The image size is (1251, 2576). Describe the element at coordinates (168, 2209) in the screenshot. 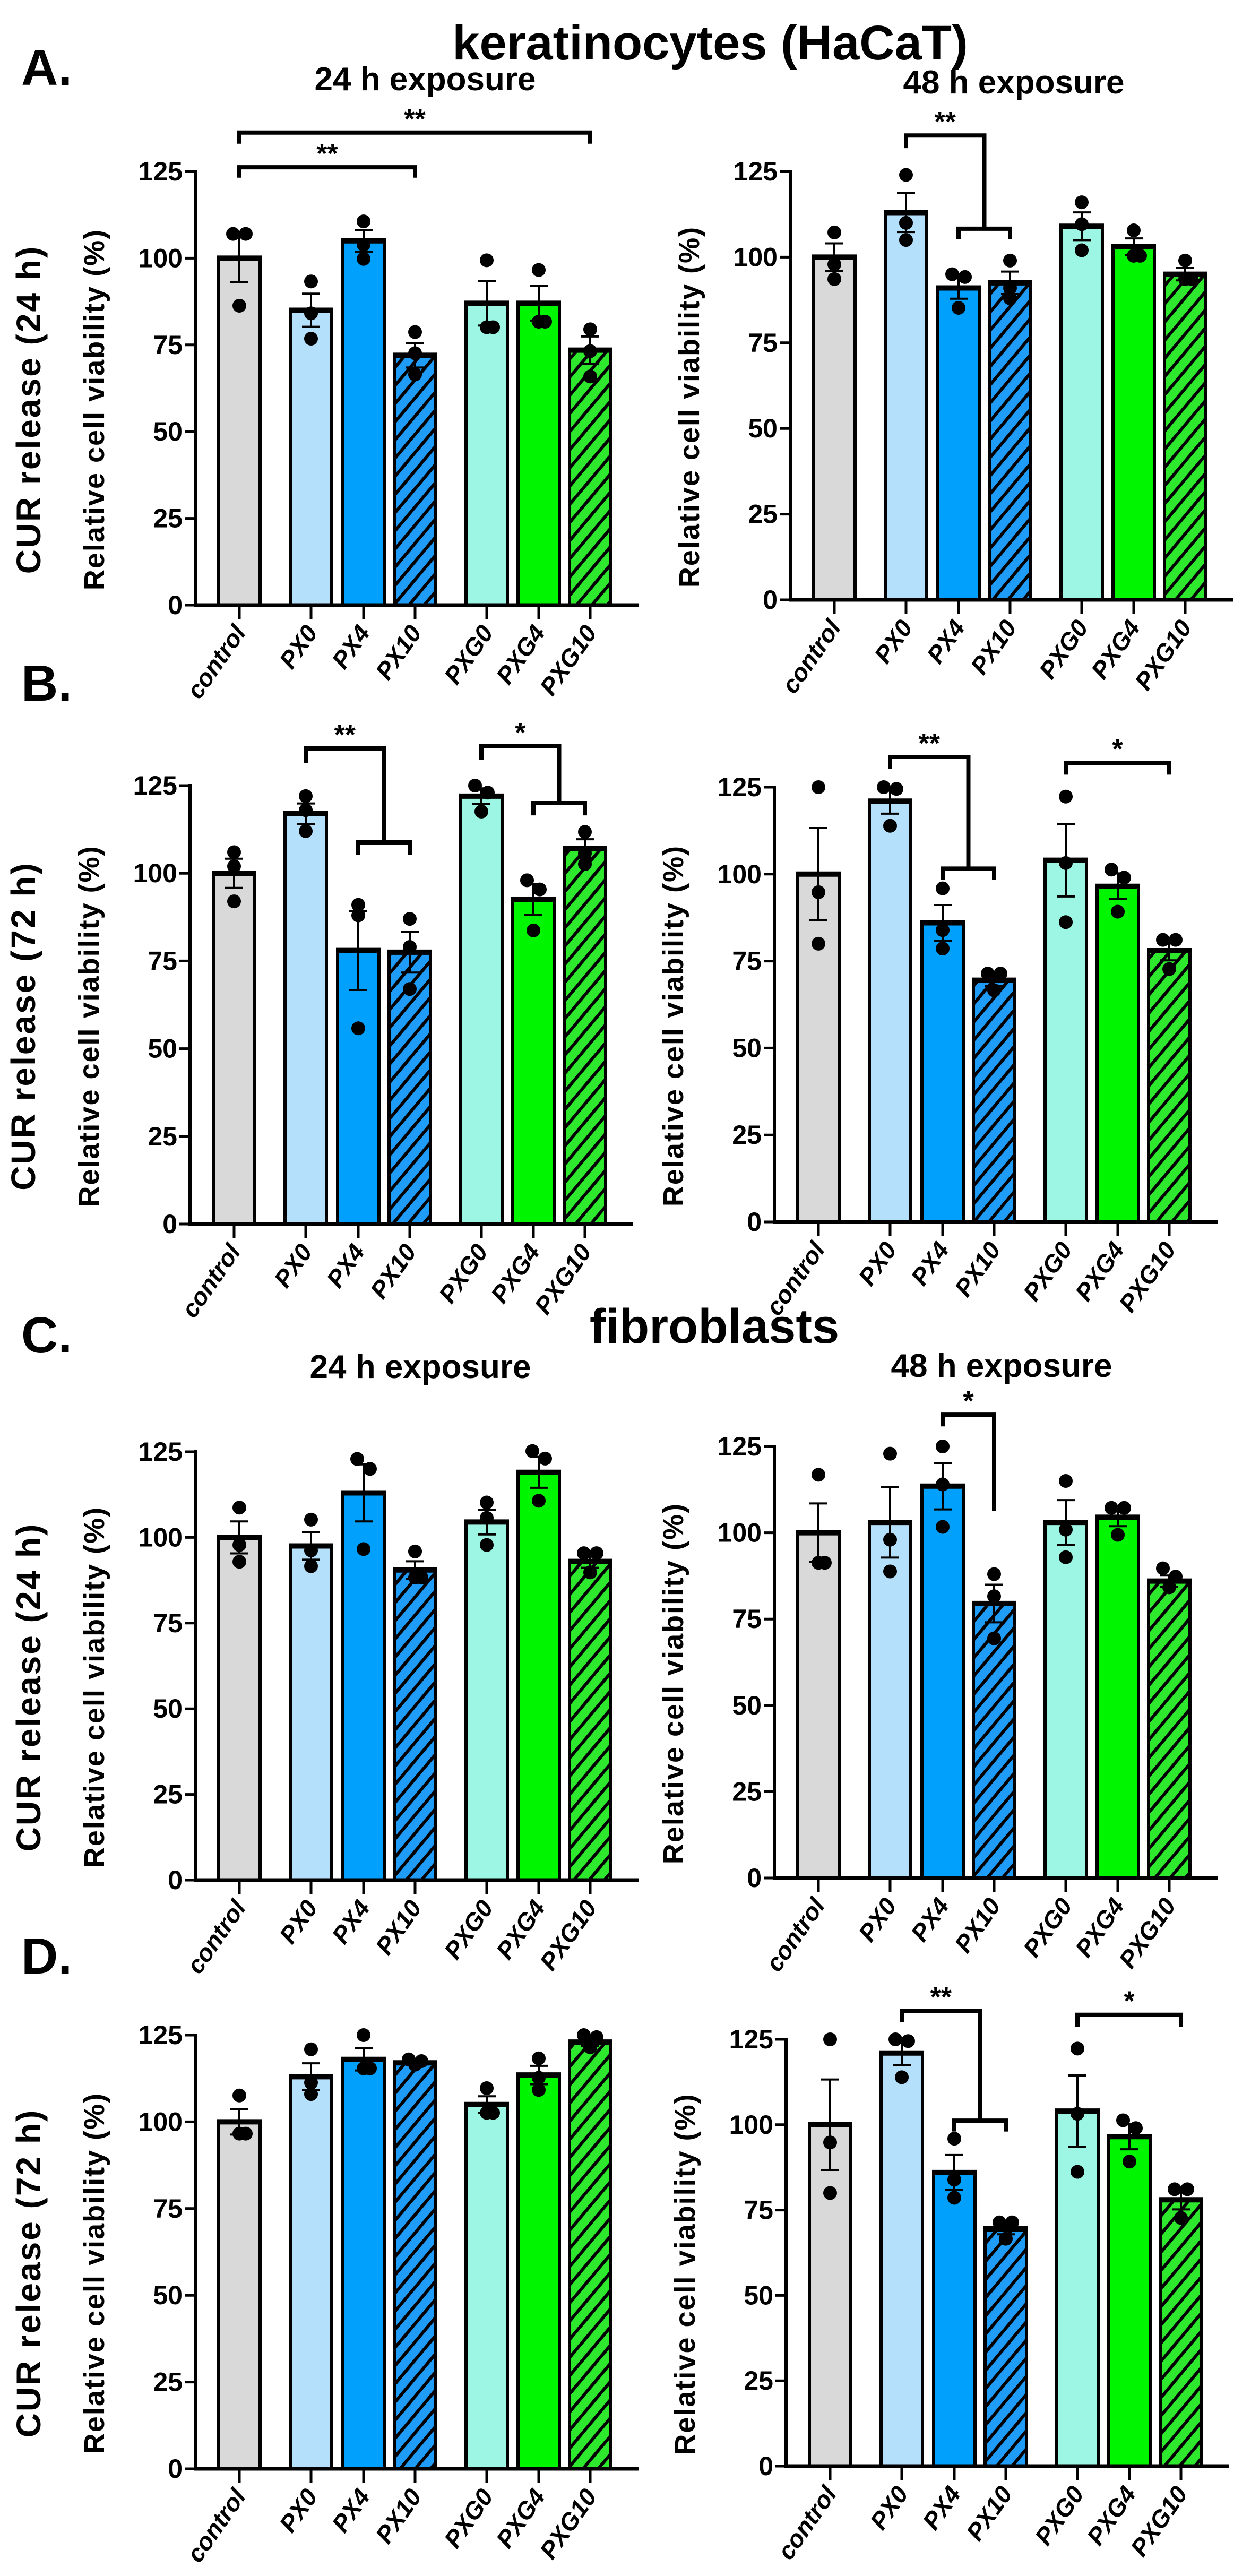

I see `y-tick-label: 75` at that location.